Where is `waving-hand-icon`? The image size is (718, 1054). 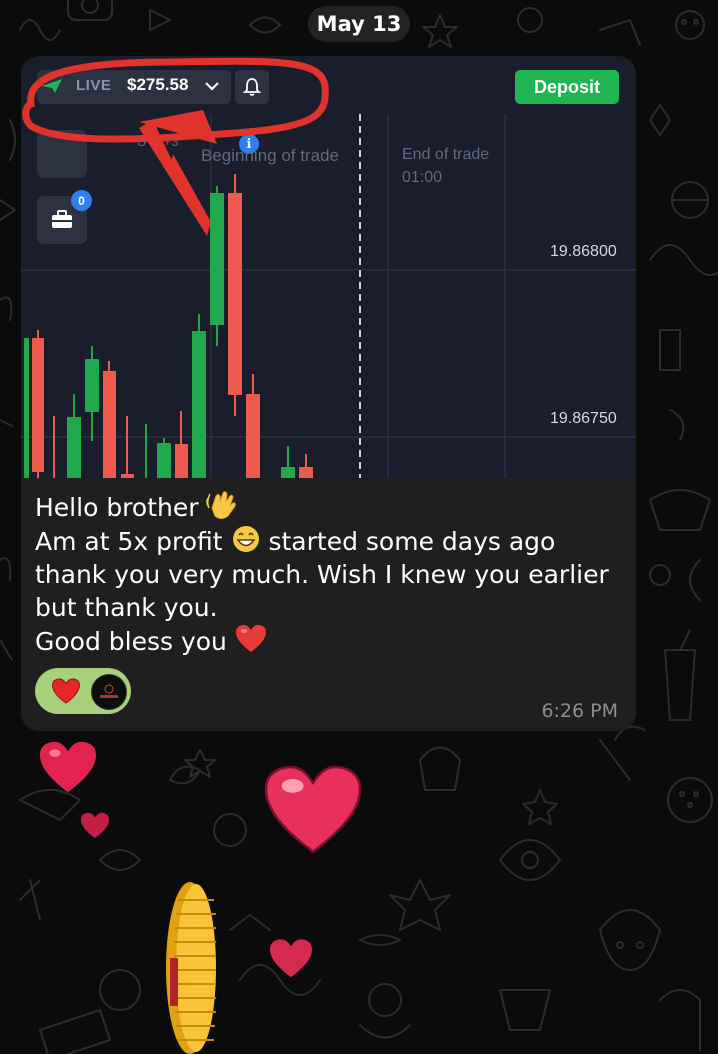
waving-hand-icon is located at coordinates (221, 505).